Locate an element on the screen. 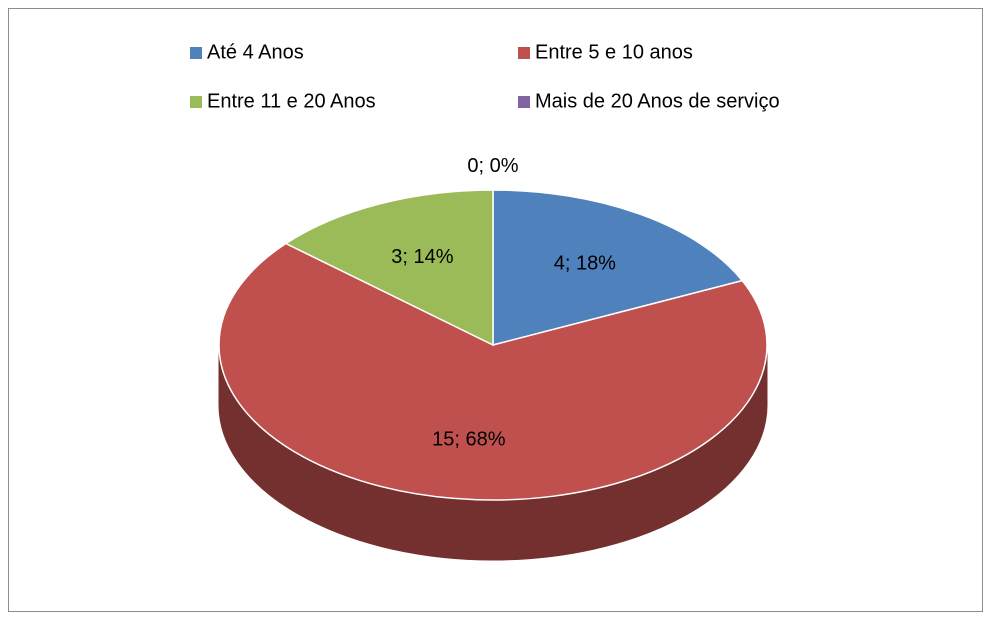 Image resolution: width=988 pixels, height=621 pixels. legend-label: Até 4 Anos is located at coordinates (255, 52).